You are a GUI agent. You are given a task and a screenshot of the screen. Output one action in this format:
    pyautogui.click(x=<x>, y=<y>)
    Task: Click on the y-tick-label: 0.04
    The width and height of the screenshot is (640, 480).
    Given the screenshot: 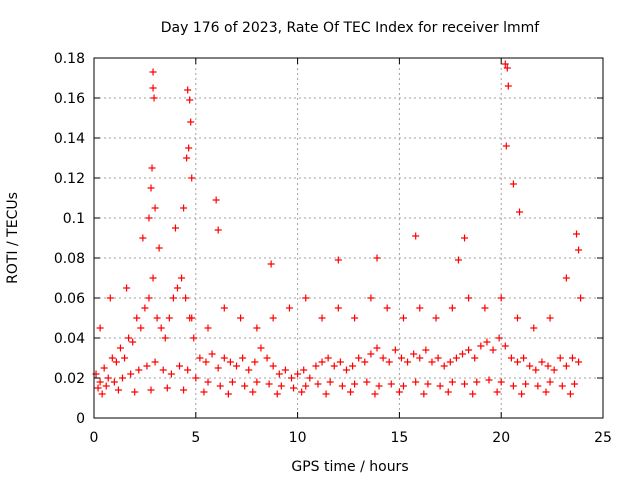 What is the action you would take?
    pyautogui.click(x=69, y=339)
    